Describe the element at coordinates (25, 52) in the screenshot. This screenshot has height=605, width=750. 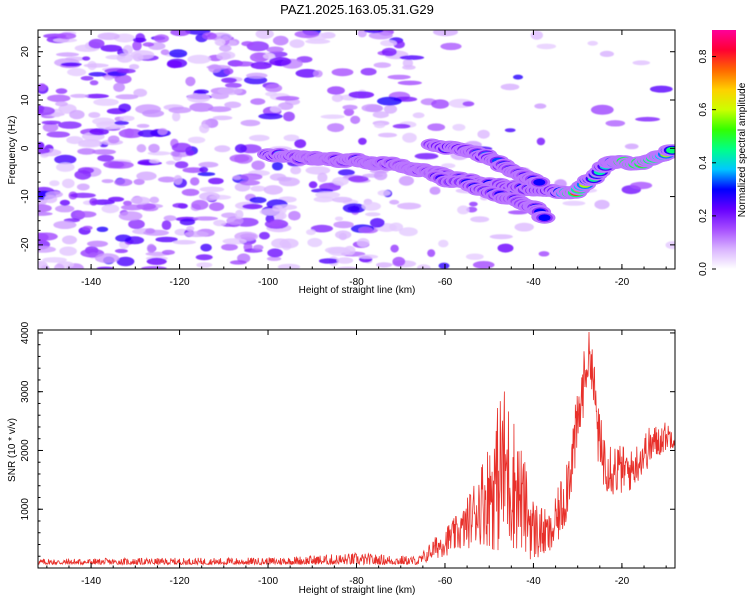
I see `y-tick-label: 20` at that location.